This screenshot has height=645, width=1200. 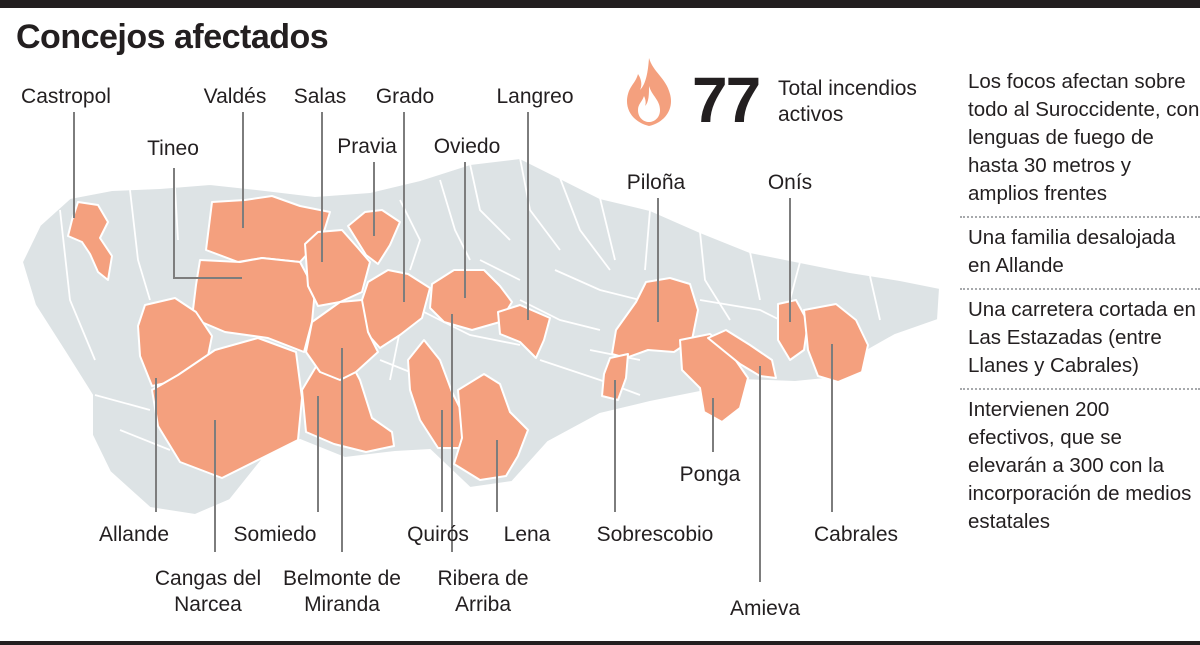 What do you see at coordinates (527, 534) in the screenshot?
I see `label-lena: Lena` at bounding box center [527, 534].